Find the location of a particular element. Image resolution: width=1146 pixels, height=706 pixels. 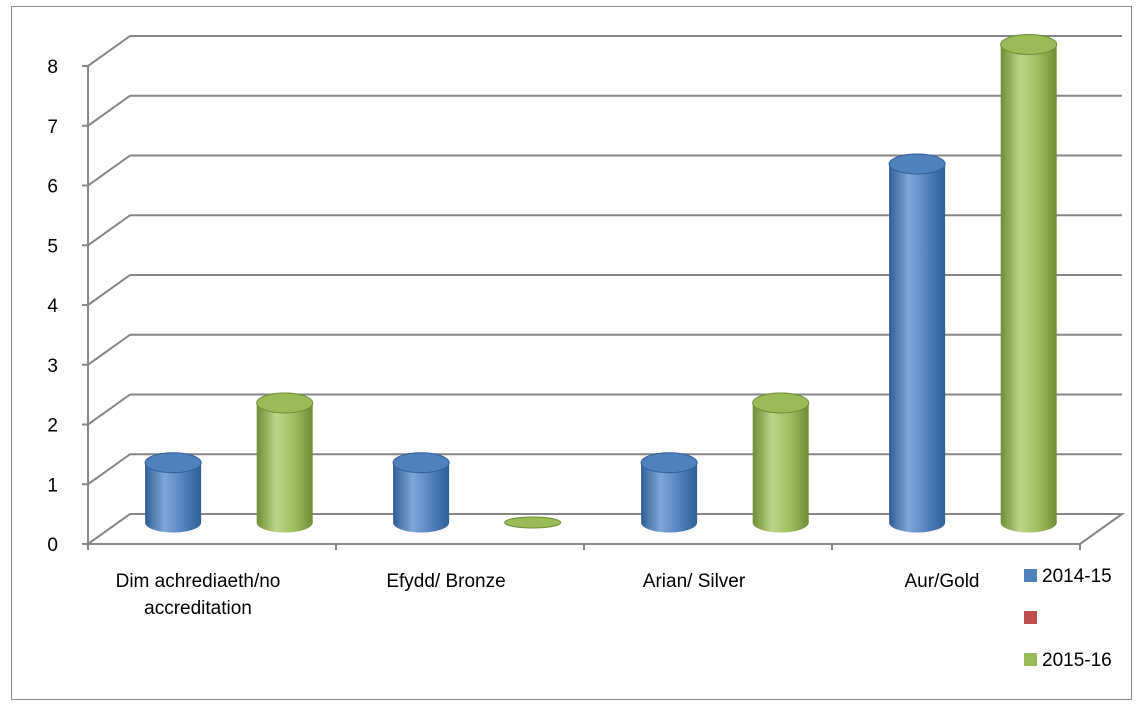

y-tick-label: 7 is located at coordinates (52, 127).